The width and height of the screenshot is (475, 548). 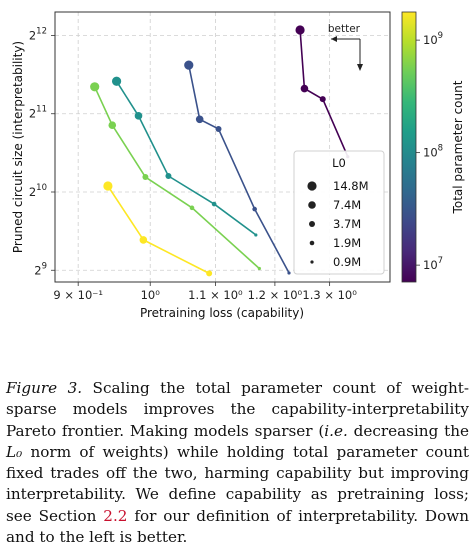 I want to click on x-tick-label-2: 1.1 × 10⁰, so click(x=215, y=295).